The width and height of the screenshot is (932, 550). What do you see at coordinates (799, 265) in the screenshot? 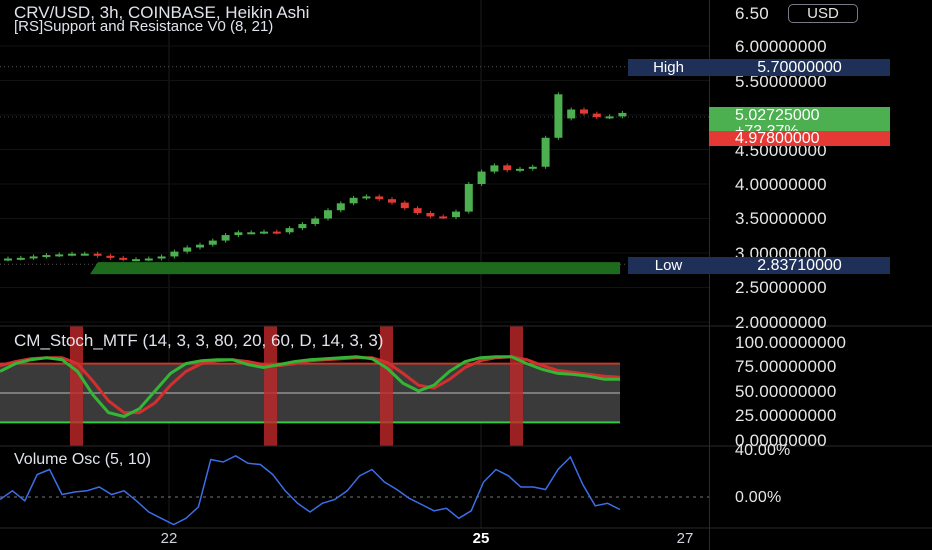
I see `low-value: 2.83710000` at bounding box center [799, 265].